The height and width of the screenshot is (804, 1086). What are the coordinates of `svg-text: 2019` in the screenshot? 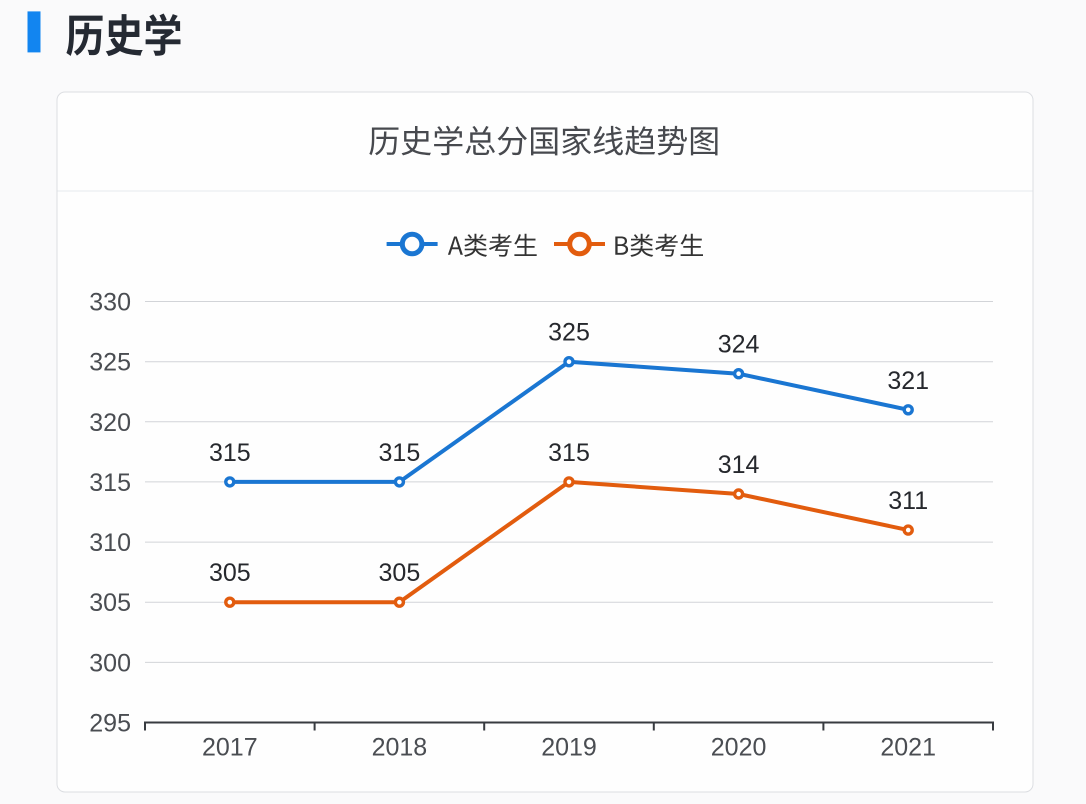 It's located at (569, 748).